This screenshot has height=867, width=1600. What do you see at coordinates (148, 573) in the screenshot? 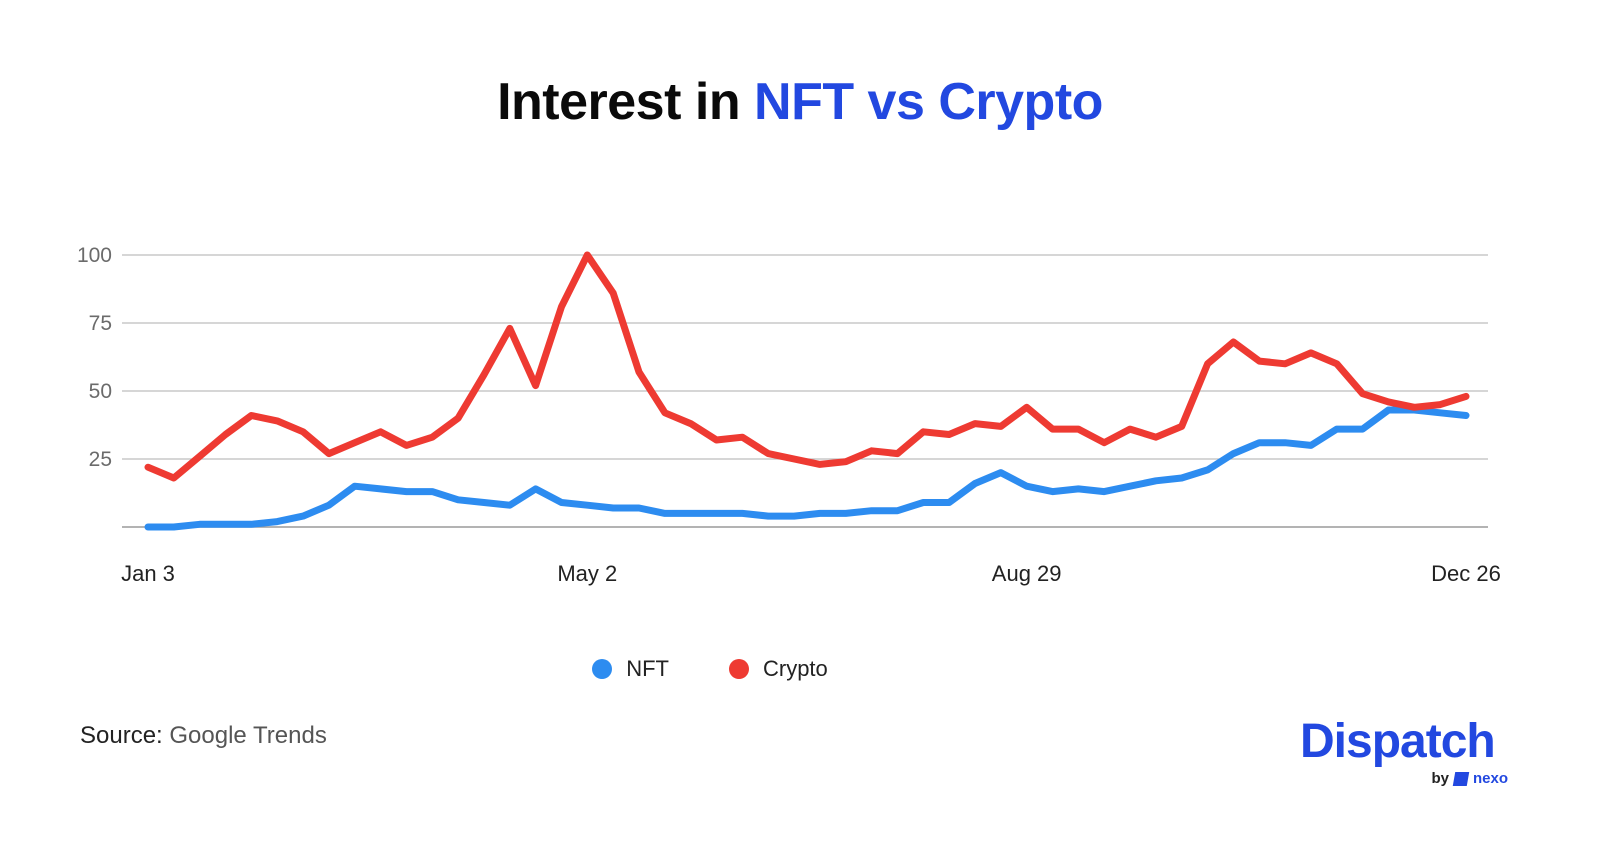
I see `x-tick-label: Jan 3` at bounding box center [148, 573].